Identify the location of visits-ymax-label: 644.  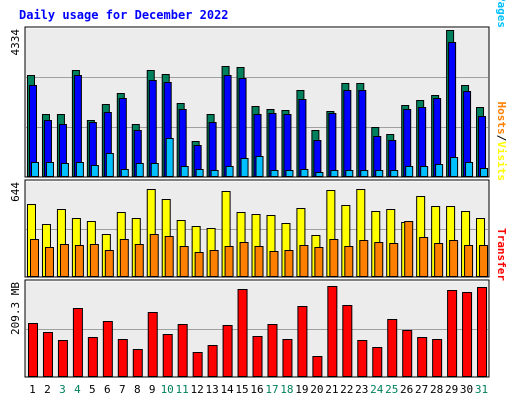
(15, 192).